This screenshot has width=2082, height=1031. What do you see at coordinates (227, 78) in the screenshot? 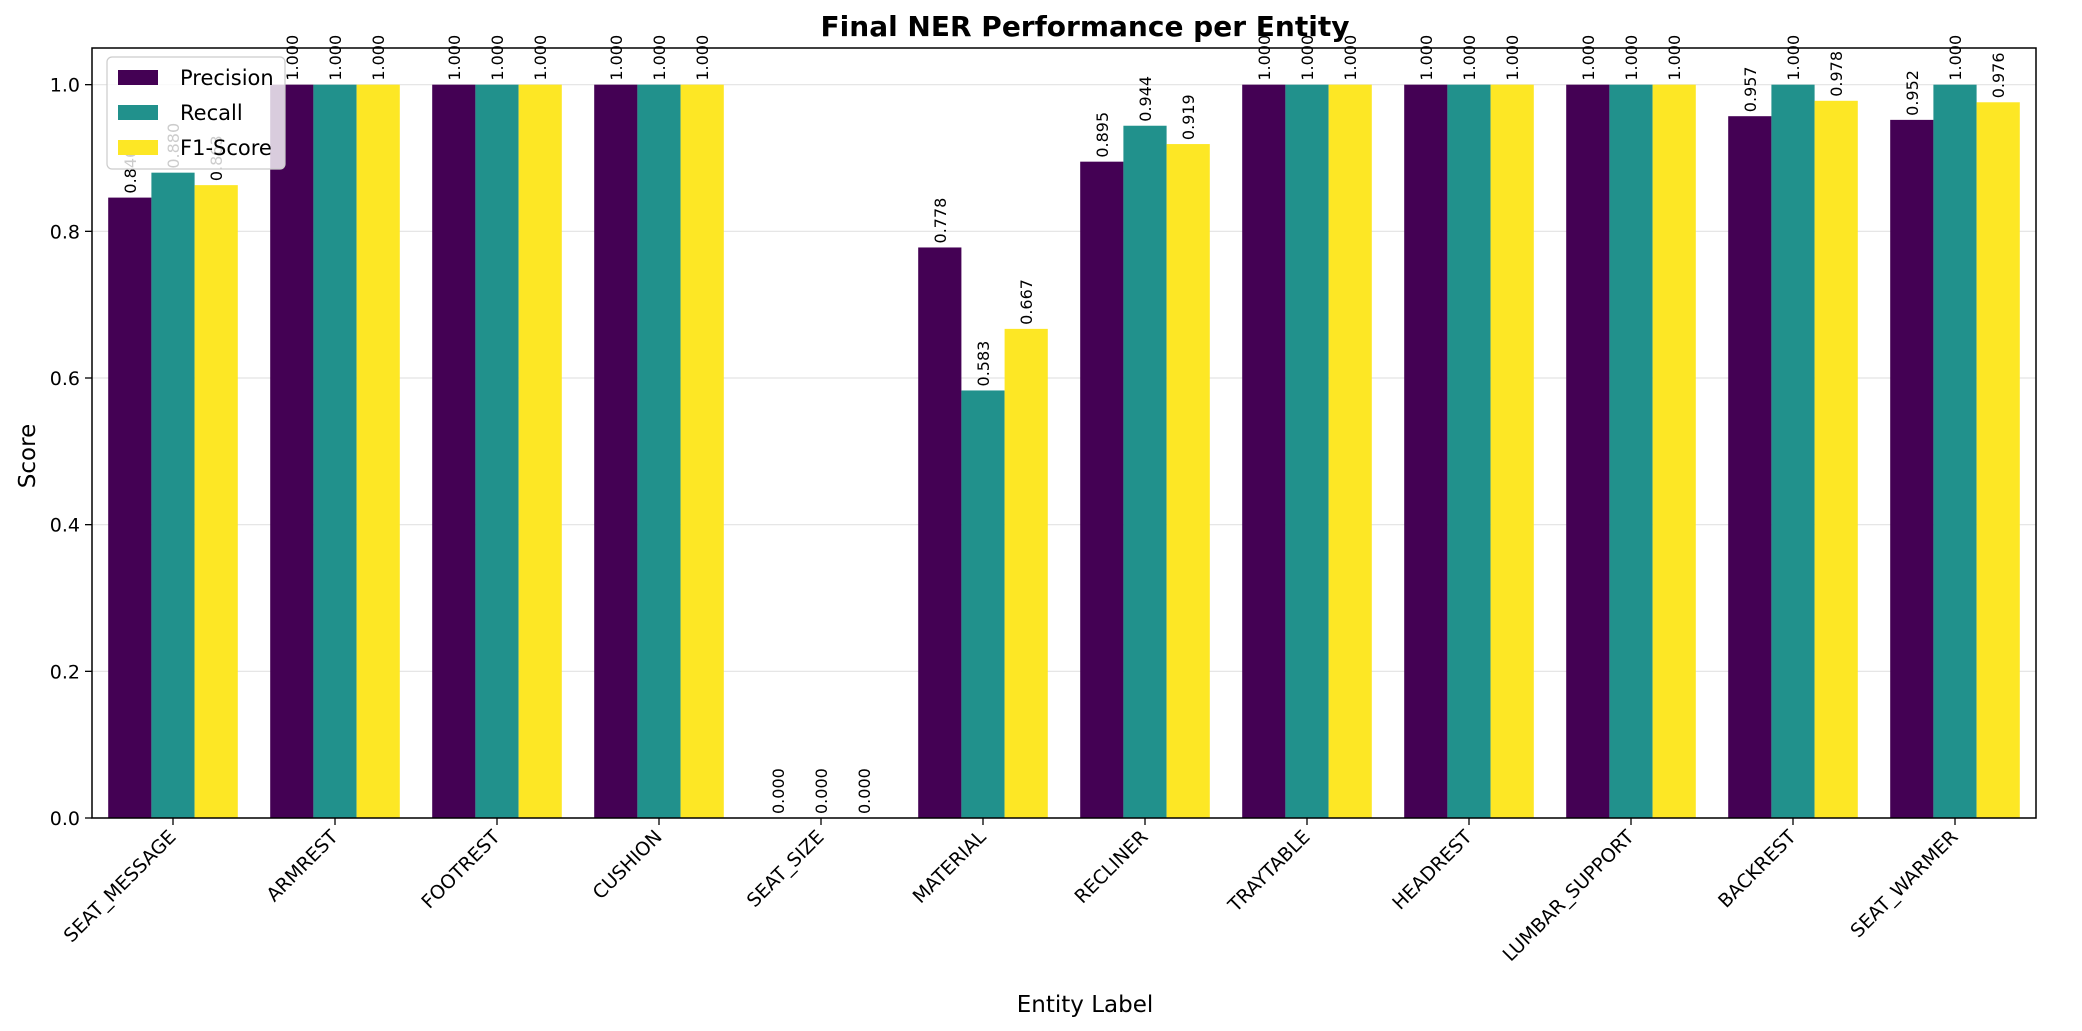
I see `legend-entry: Precision` at bounding box center [227, 78].